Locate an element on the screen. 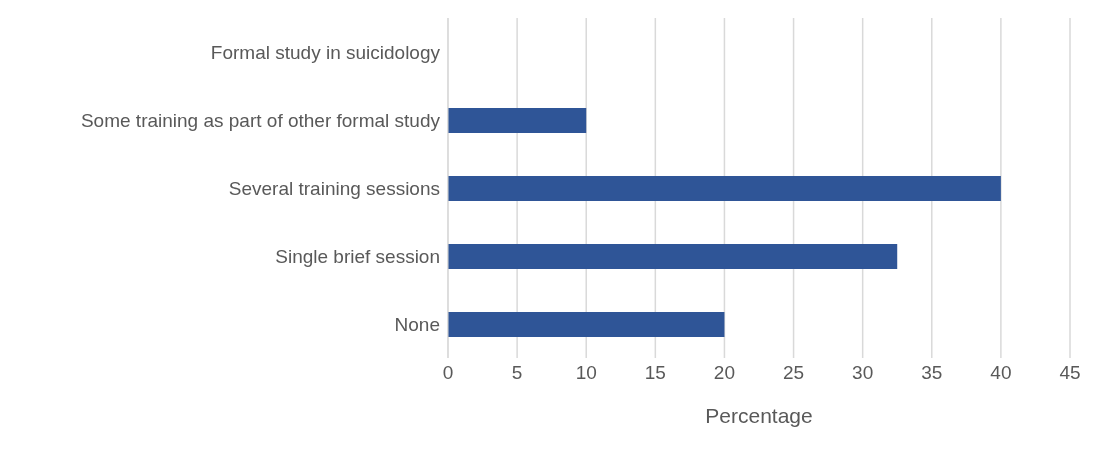  x-axis-title: Percentage is located at coordinates (759, 415).